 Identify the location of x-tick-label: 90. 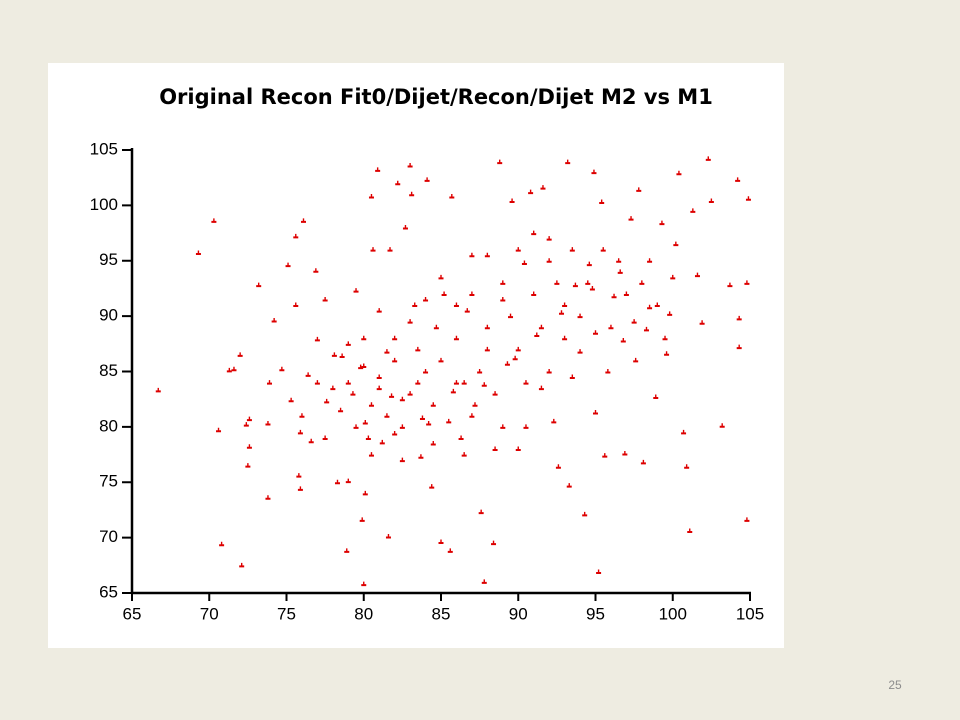
(518, 613).